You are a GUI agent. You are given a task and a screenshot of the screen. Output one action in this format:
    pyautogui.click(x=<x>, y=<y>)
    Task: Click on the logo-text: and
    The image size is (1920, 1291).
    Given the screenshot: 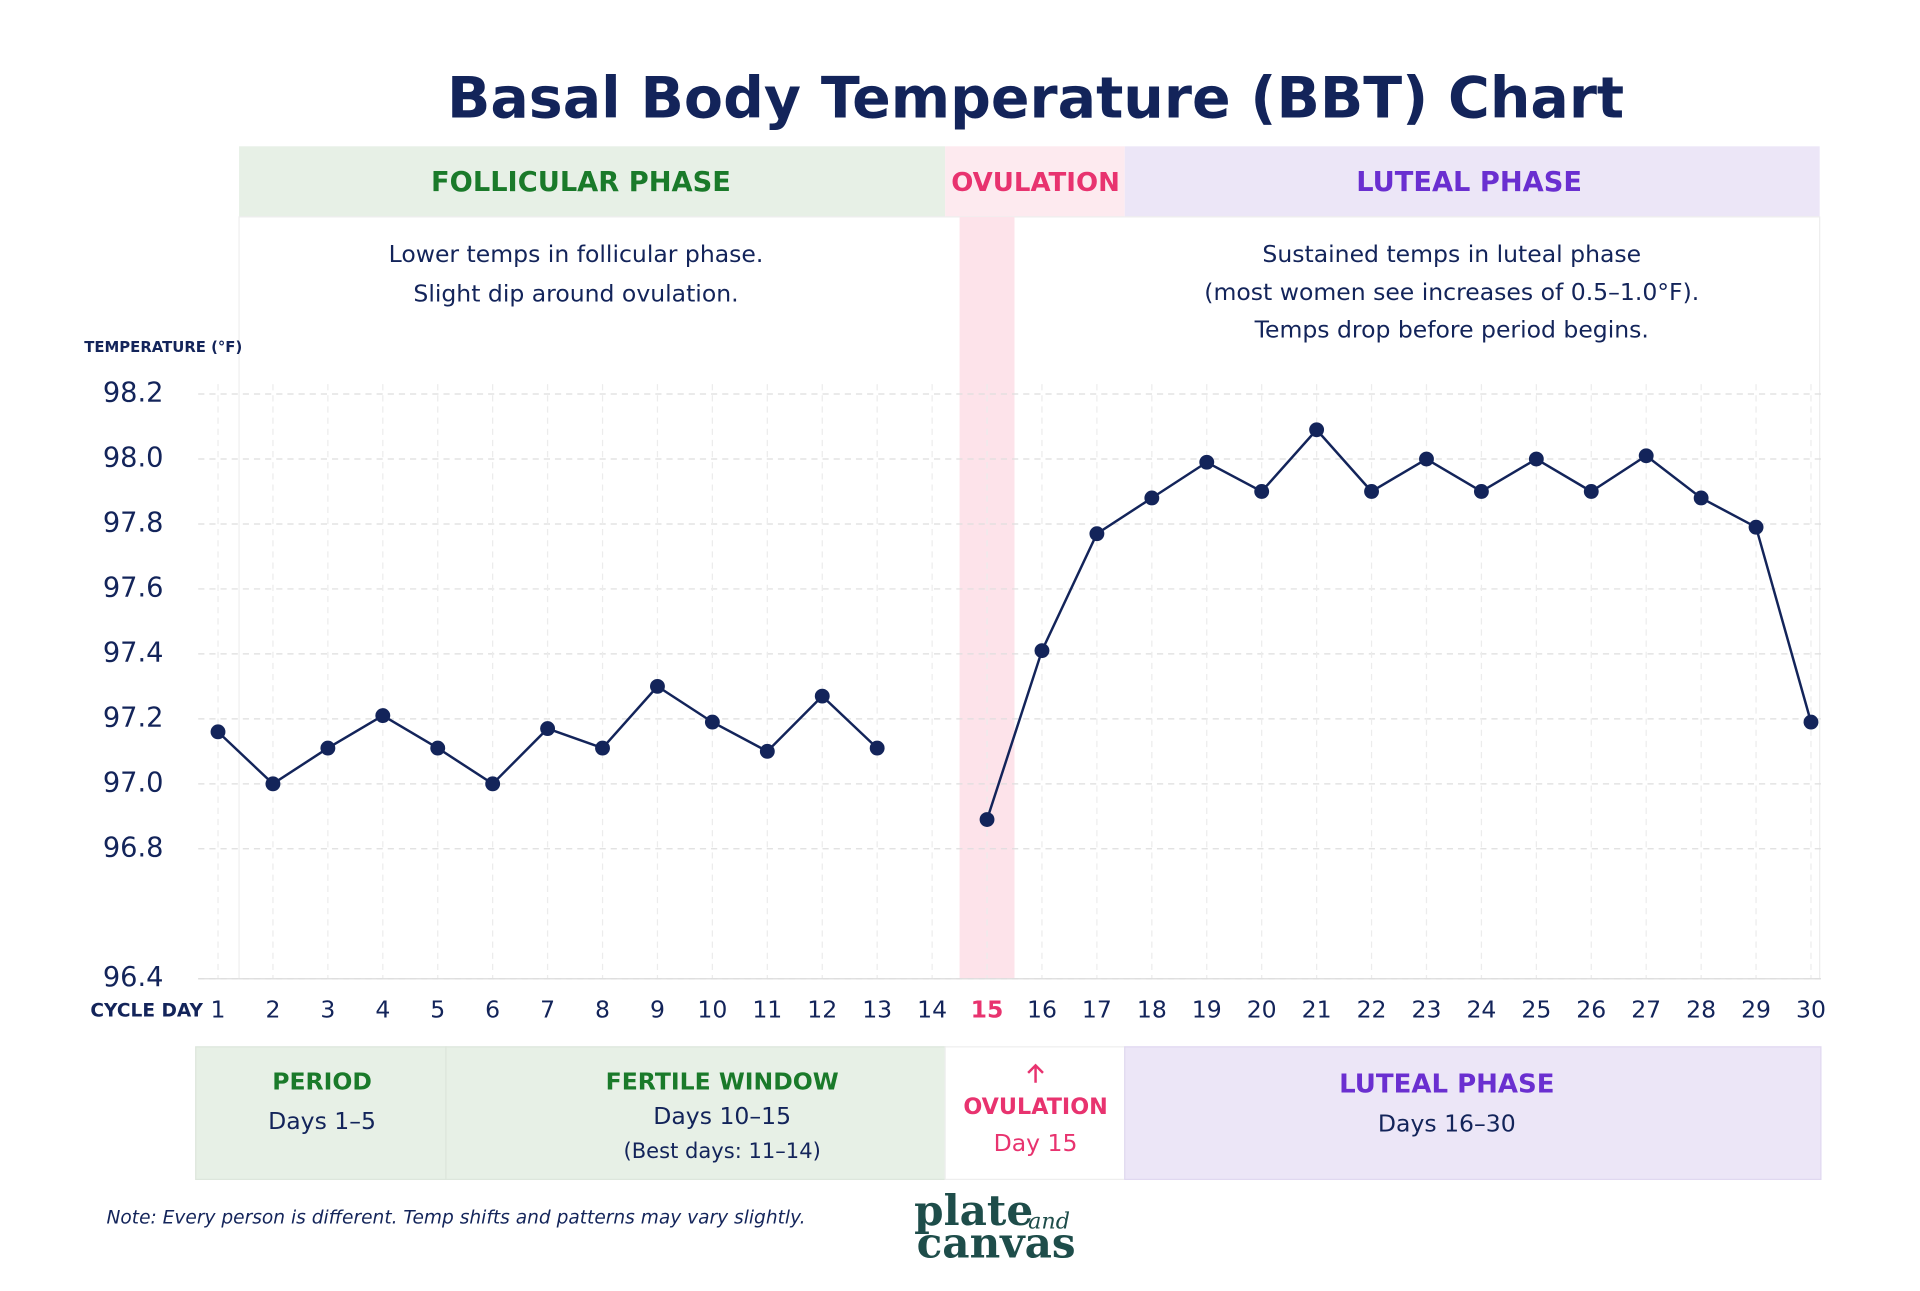 What is the action you would take?
    pyautogui.click(x=1049, y=1222)
    